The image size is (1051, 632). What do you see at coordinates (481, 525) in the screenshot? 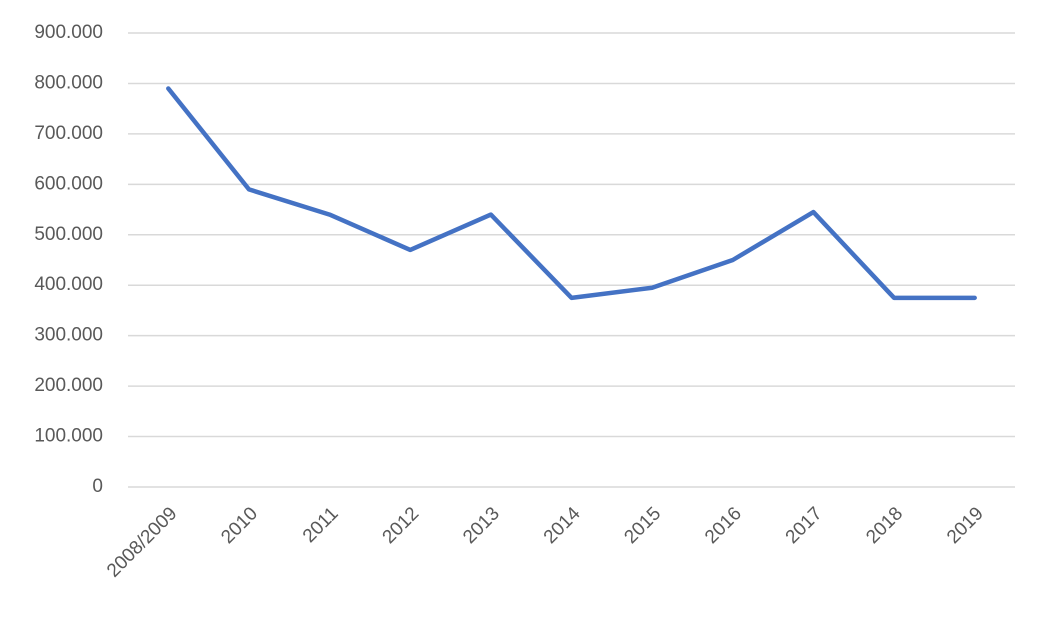
I see `x-tick-label: 2013` at bounding box center [481, 525].